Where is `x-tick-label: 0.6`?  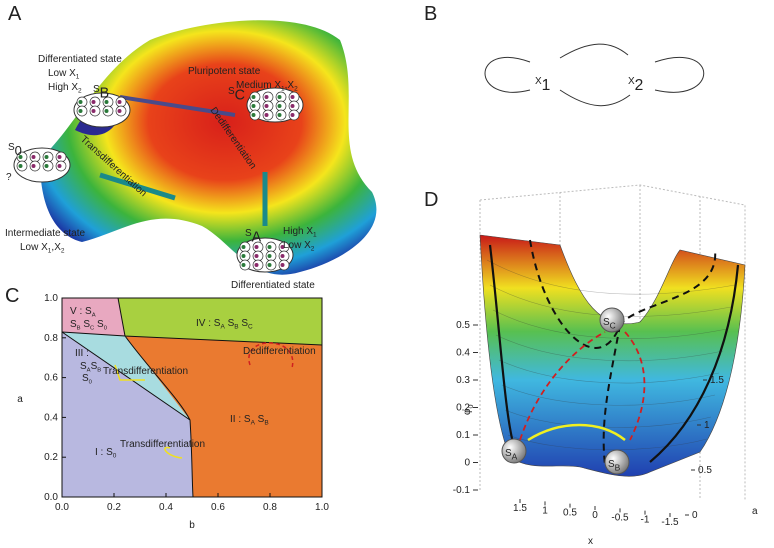 x-tick-label: 0.6 is located at coordinates (218, 507).